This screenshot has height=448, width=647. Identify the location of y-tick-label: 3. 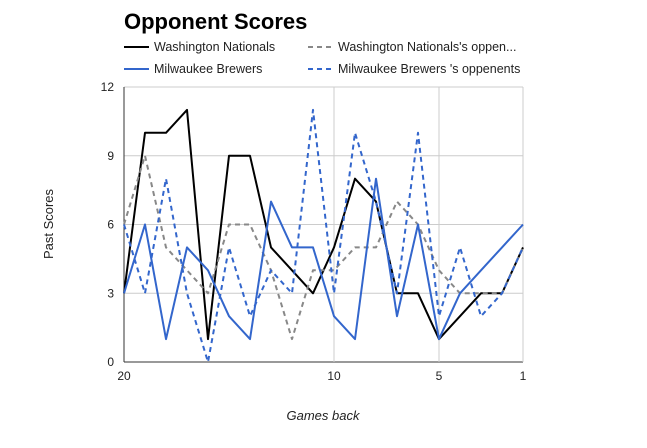
(110, 293).